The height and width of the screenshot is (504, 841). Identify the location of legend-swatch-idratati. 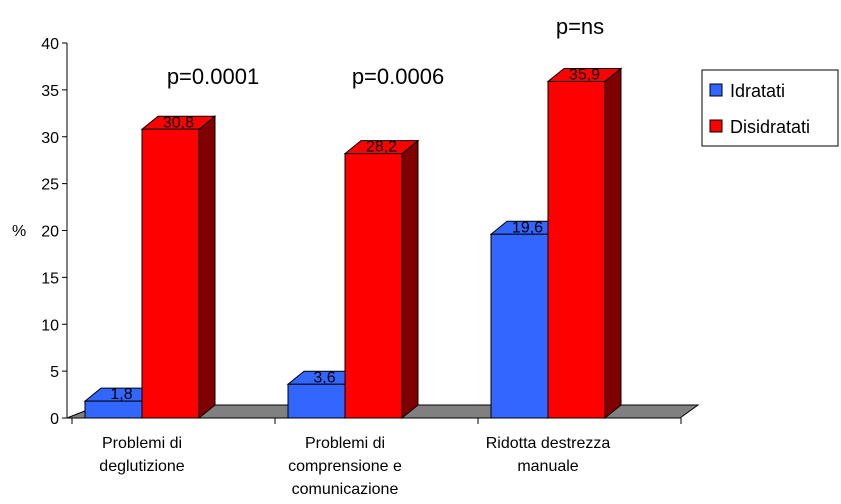
(716, 90).